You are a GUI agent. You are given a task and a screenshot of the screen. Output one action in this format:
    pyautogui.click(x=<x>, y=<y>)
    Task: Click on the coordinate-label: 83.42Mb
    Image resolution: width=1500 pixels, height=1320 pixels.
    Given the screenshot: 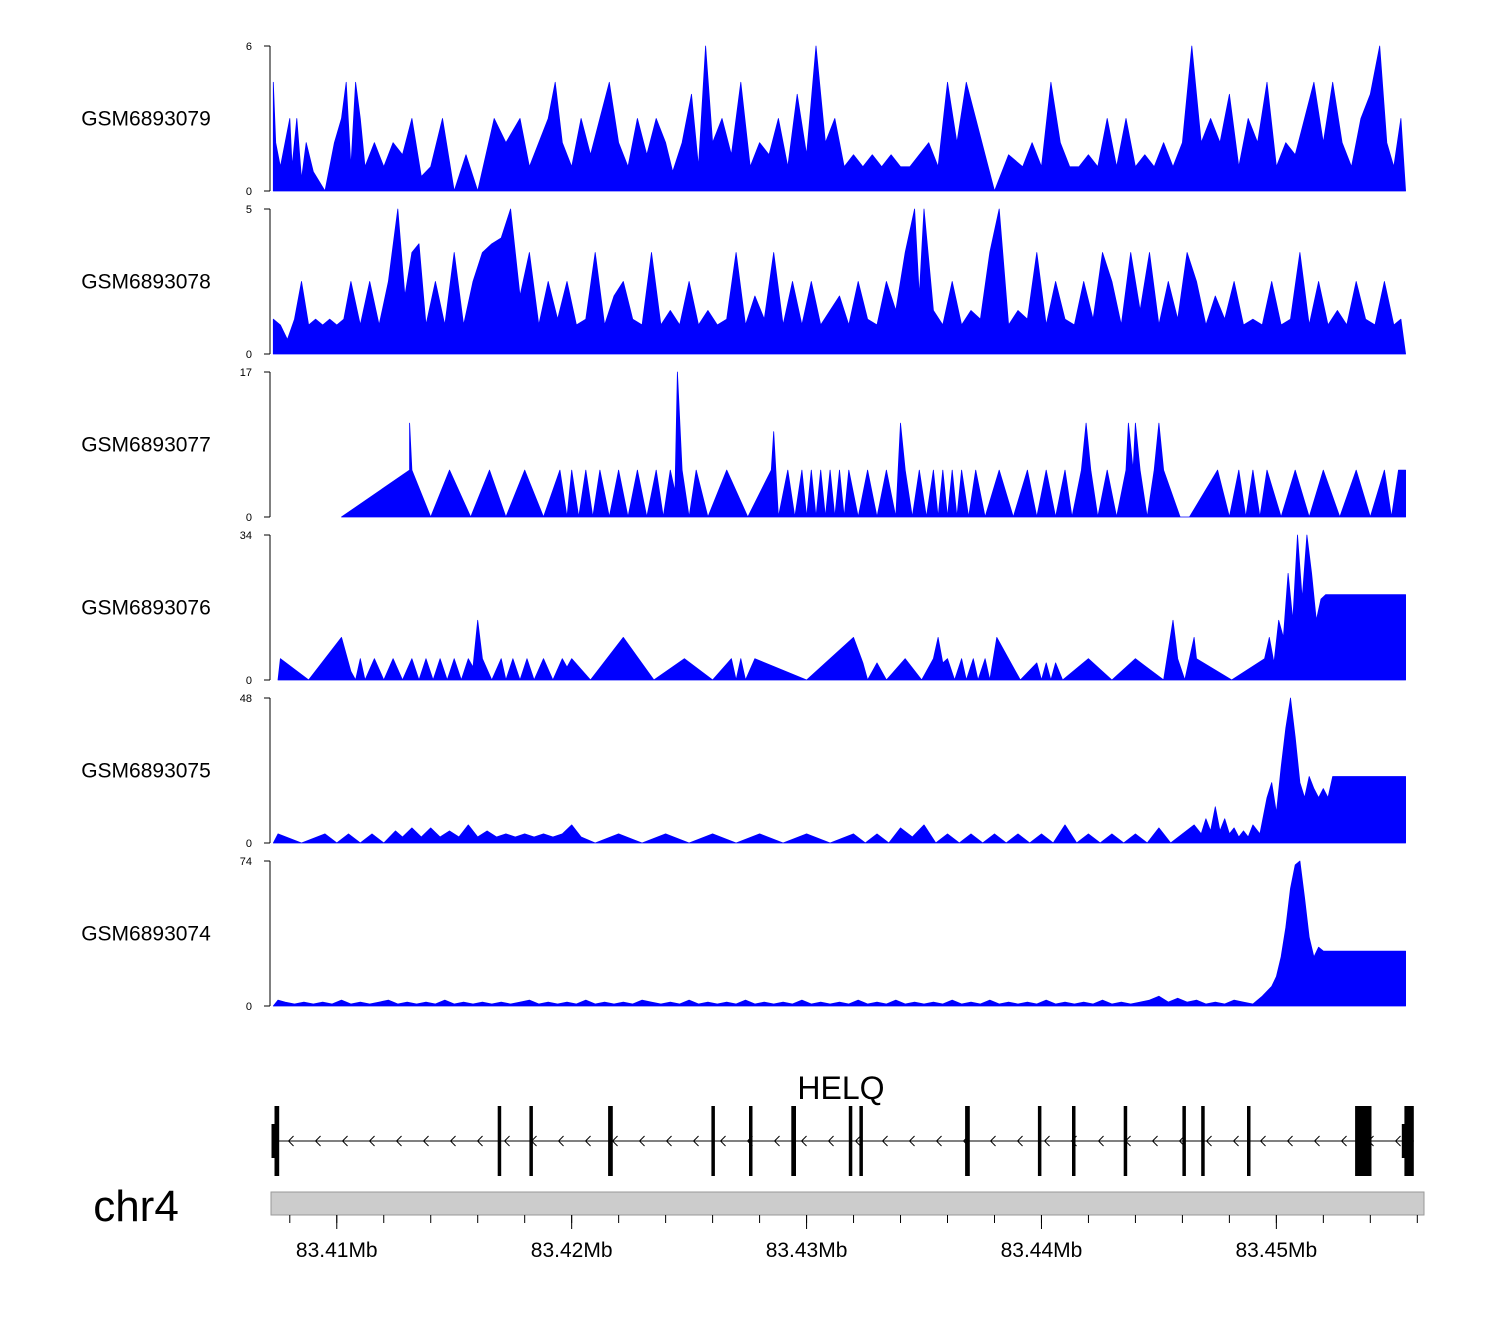 What is the action you would take?
    pyautogui.click(x=572, y=1250)
    